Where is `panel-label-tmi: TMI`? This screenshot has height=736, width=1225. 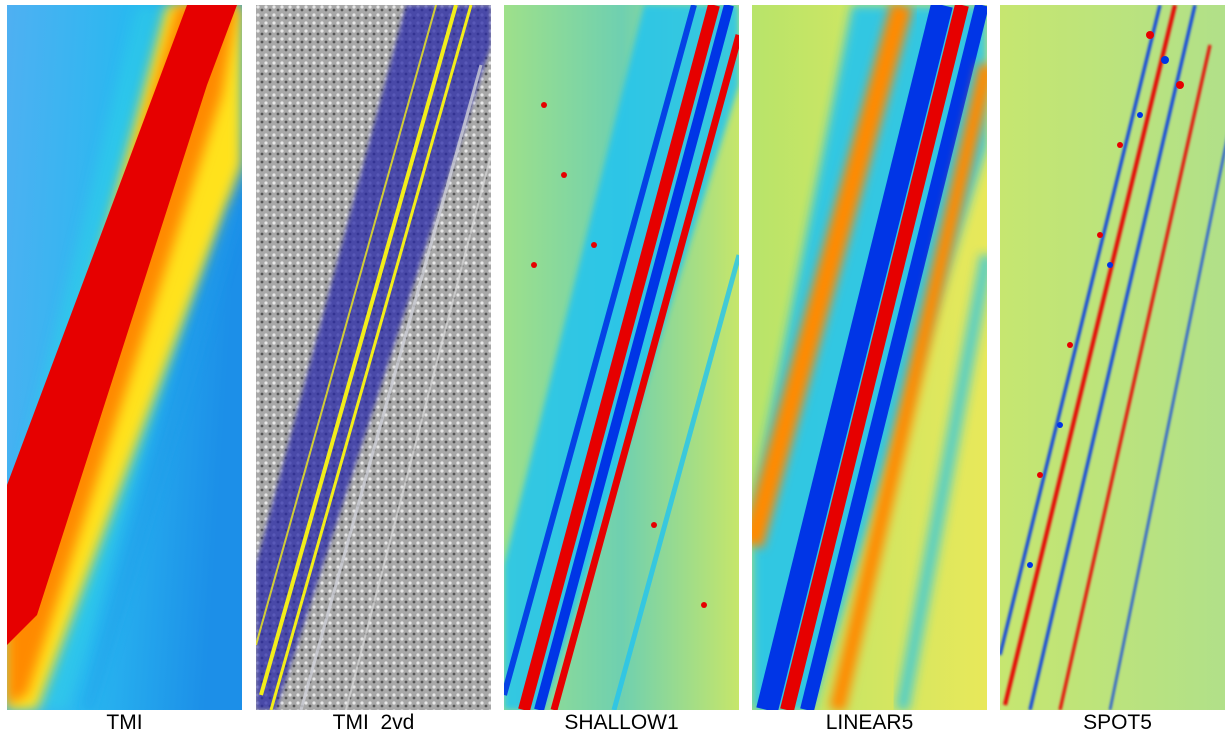
panel-label-tmi: TMI is located at coordinates (124, 722).